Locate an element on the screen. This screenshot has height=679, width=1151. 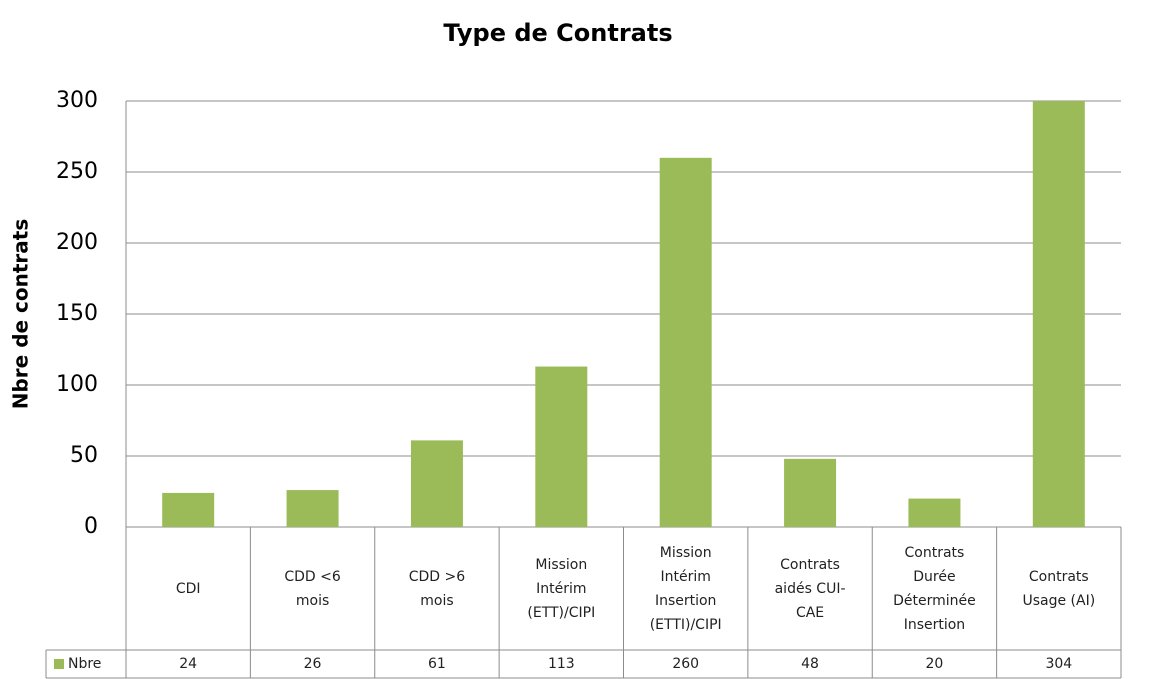
chart-title: Type de Contrats is located at coordinates (557, 33).